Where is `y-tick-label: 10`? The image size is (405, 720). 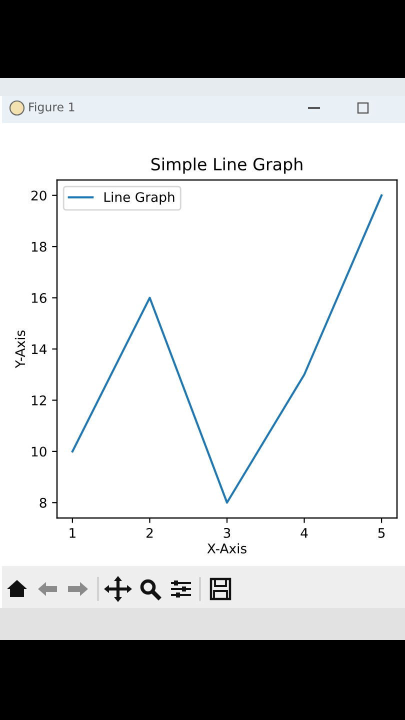 y-tick-label: 10 is located at coordinates (39, 451).